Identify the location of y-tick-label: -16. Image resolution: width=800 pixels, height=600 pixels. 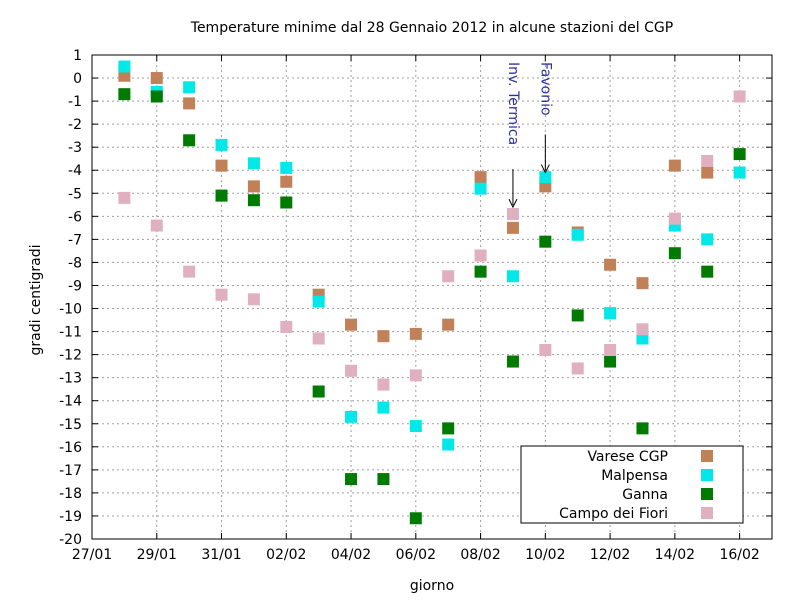
(70, 448).